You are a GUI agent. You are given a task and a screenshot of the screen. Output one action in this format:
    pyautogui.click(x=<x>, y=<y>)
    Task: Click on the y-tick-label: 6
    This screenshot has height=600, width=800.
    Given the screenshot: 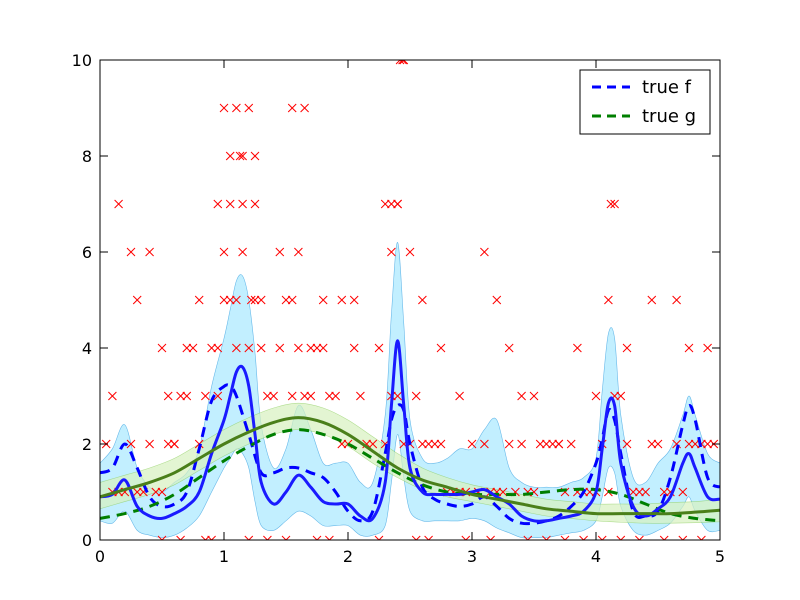 What is the action you would take?
    pyautogui.click(x=87, y=252)
    